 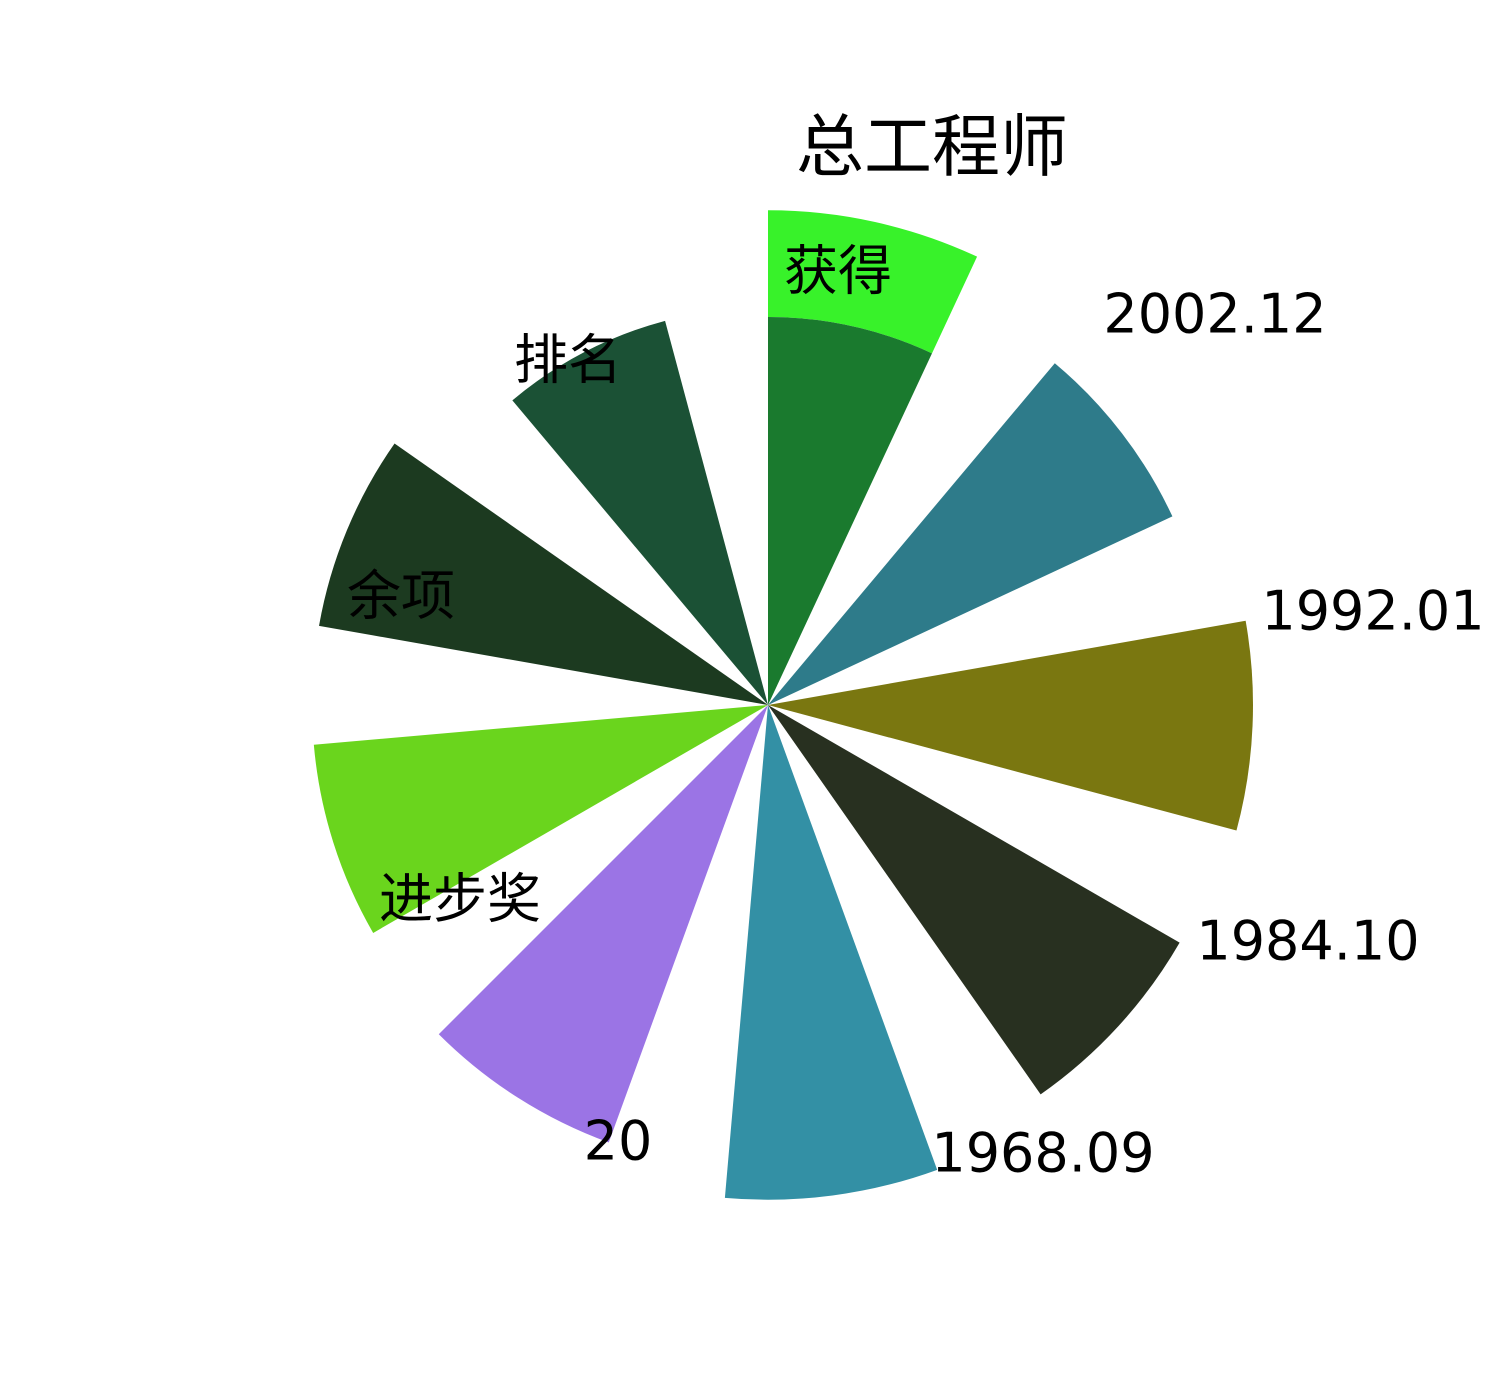 What do you see at coordinates (460, 899) in the screenshot?
I see `slice-label-6: 进步奖` at bounding box center [460, 899].